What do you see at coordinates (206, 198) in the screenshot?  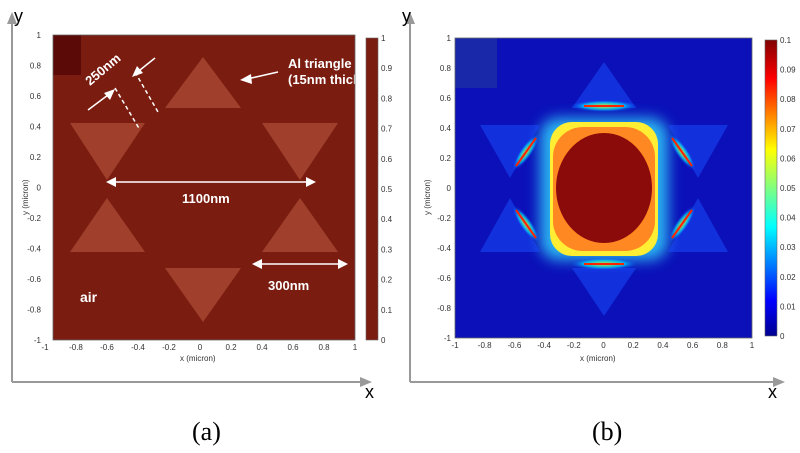 I see `label-1100nm: 1100nm` at bounding box center [206, 198].